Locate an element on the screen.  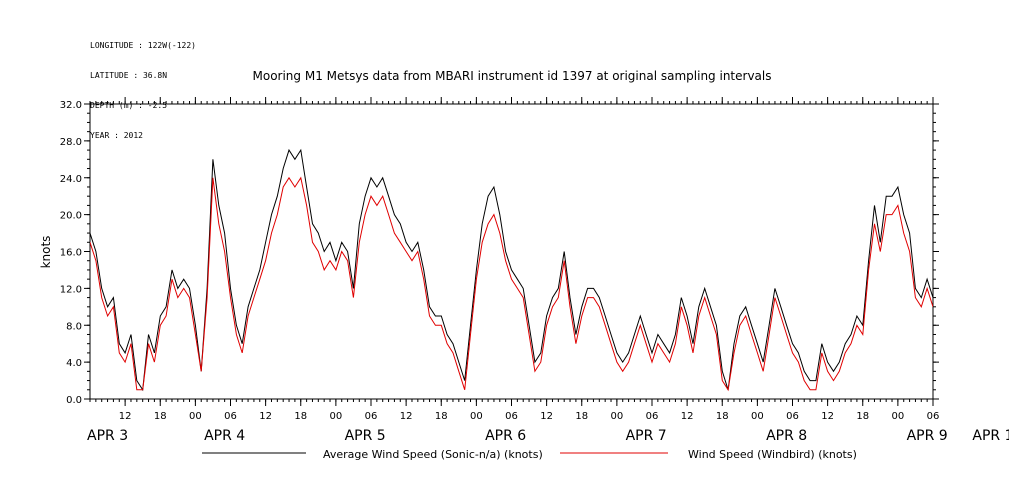
y-tick-label: 24.0 is located at coordinates (71, 179).